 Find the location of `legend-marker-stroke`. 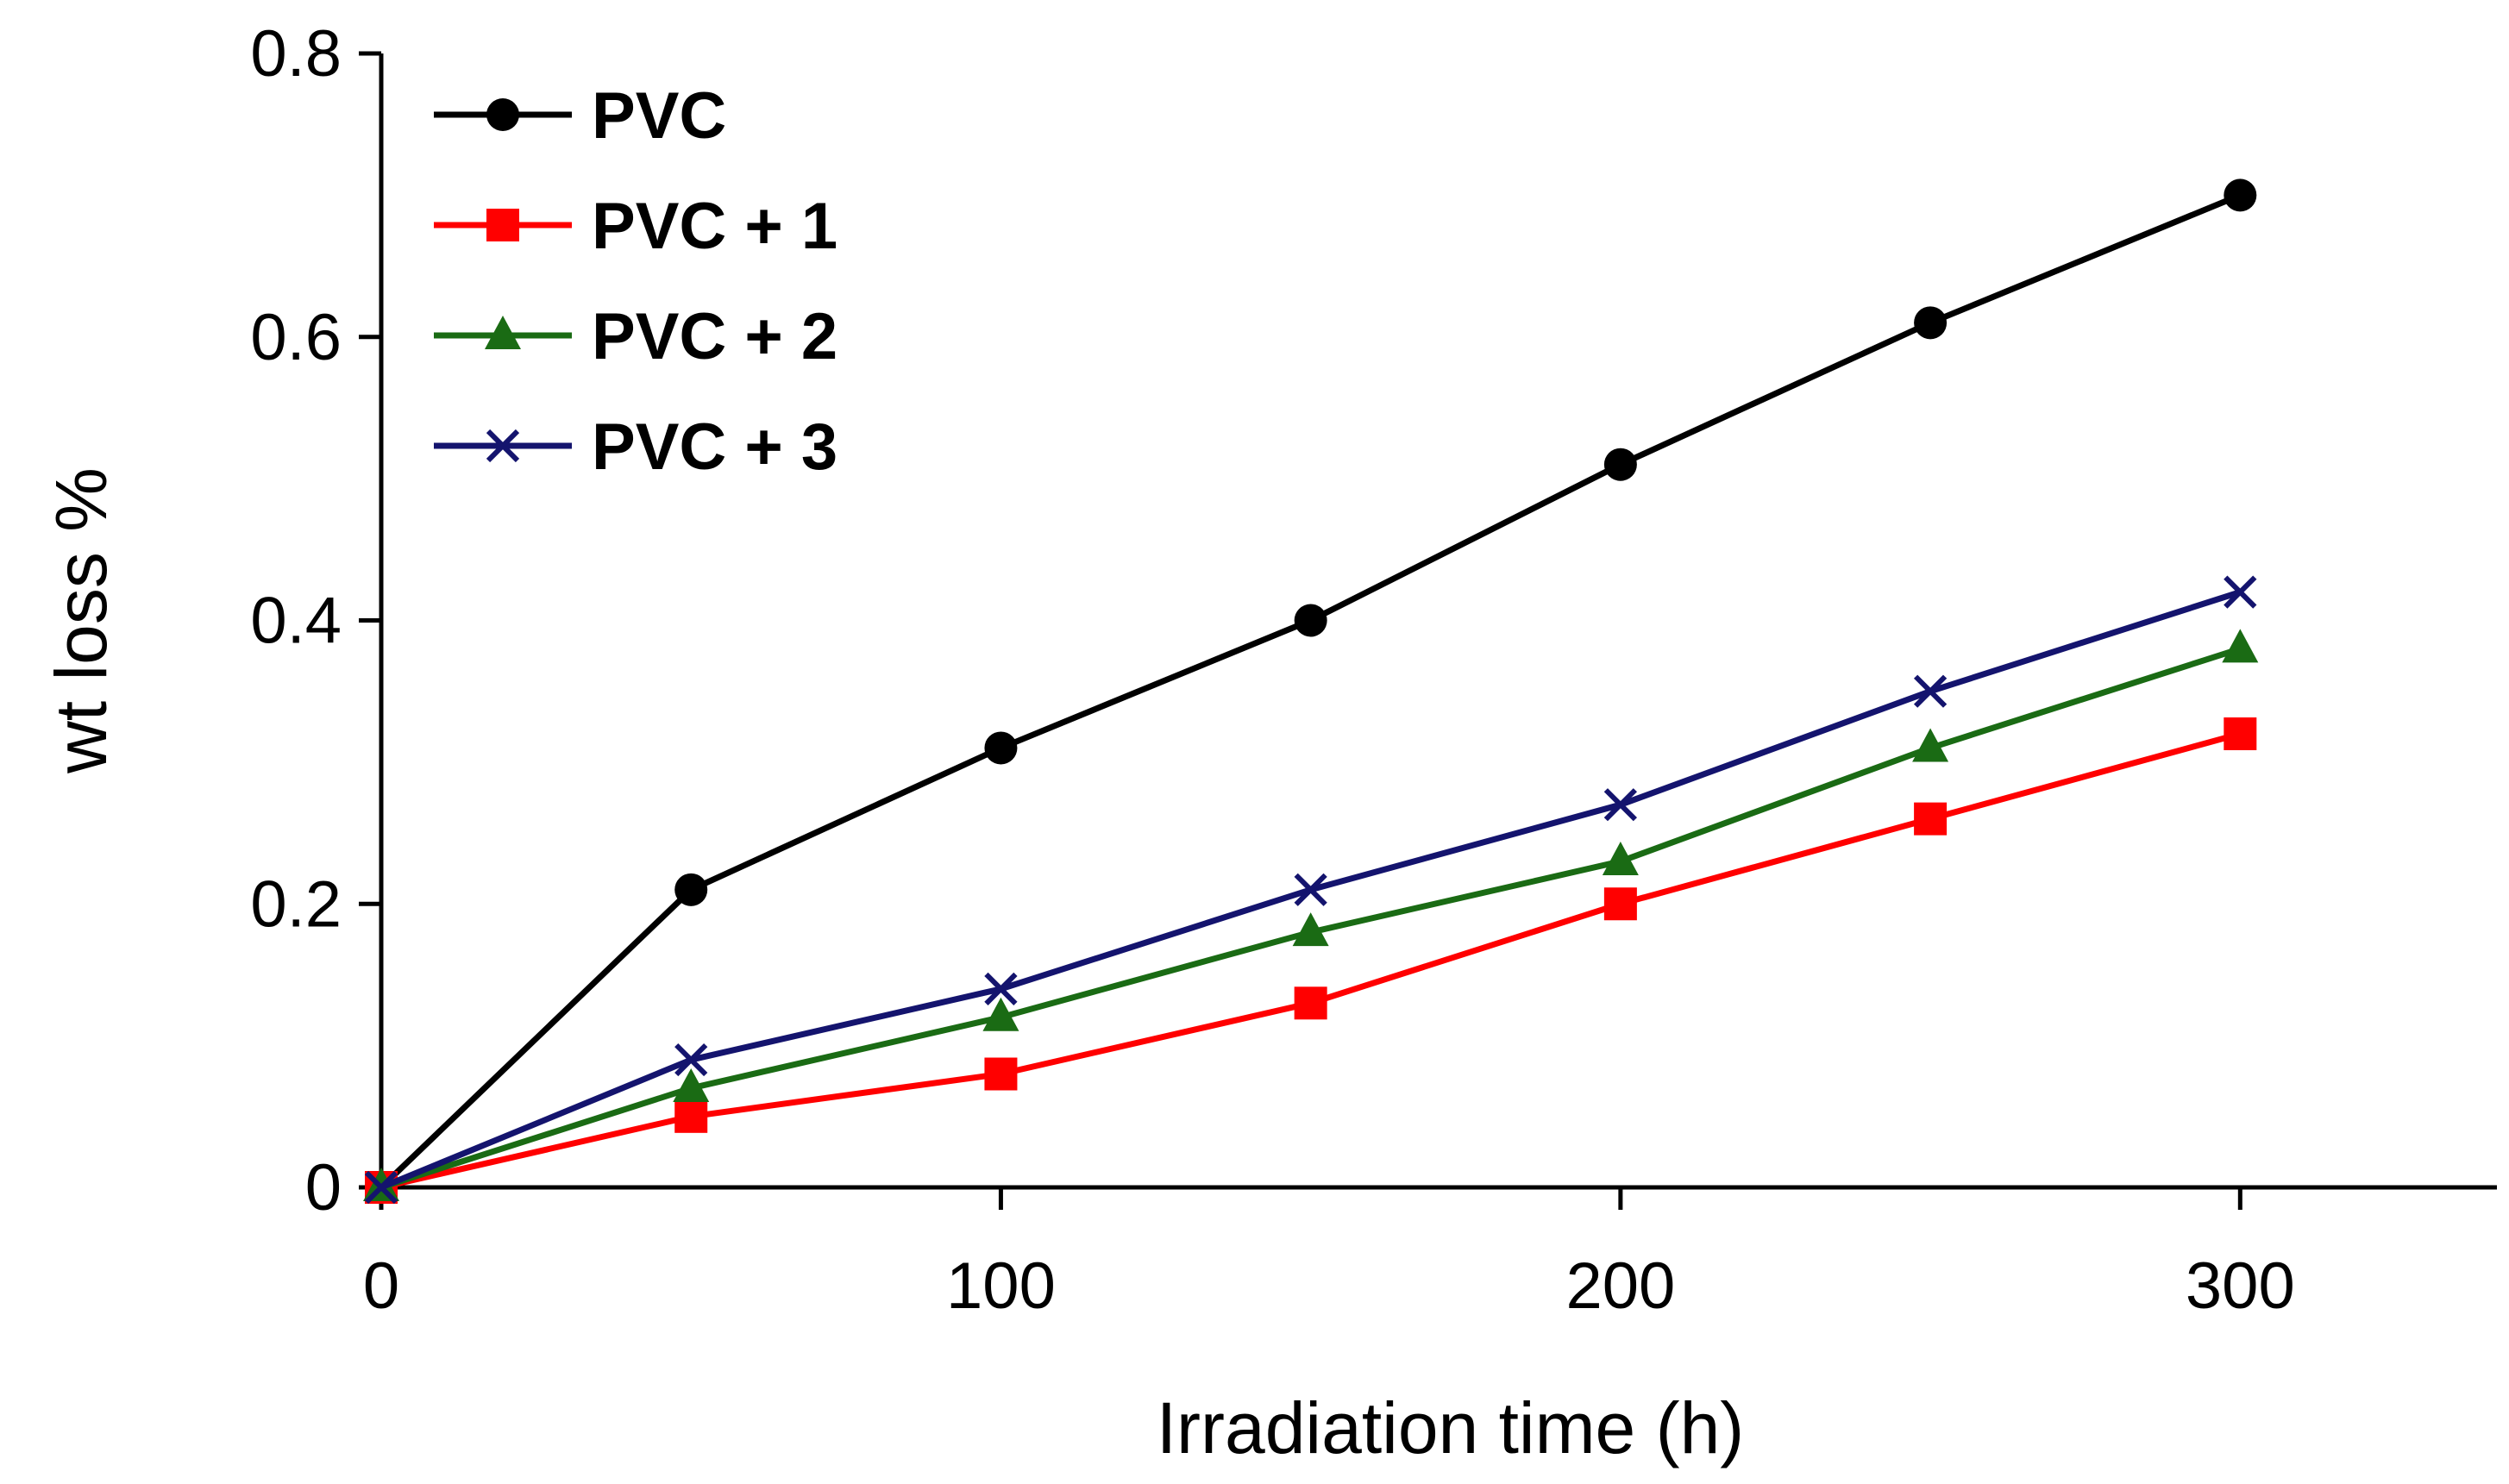

legend-marker-stroke is located at coordinates (503, 446).